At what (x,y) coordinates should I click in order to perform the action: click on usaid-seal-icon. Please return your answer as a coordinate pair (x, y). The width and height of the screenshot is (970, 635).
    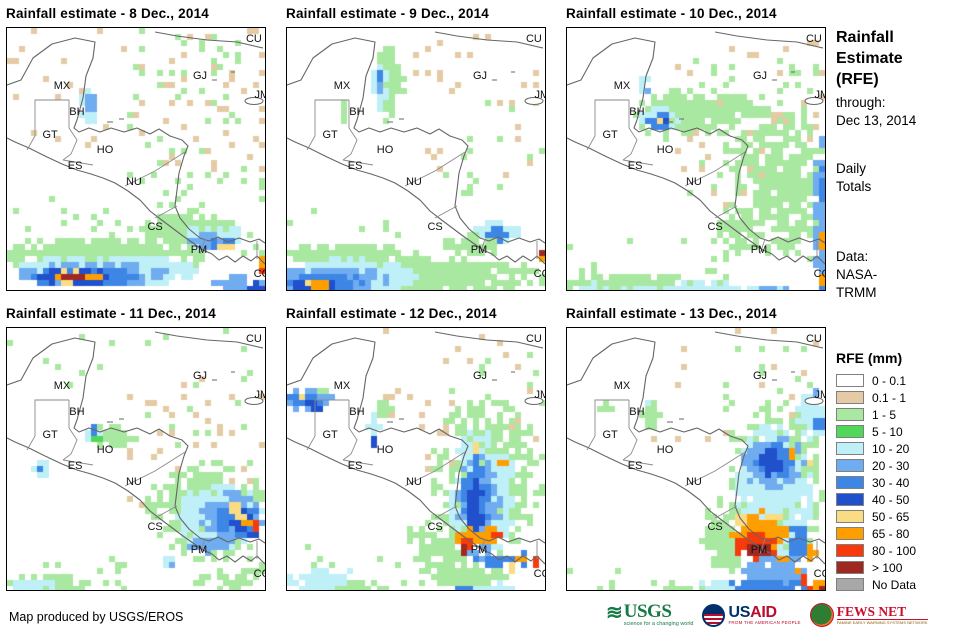
    Looking at the image, I should click on (714, 615).